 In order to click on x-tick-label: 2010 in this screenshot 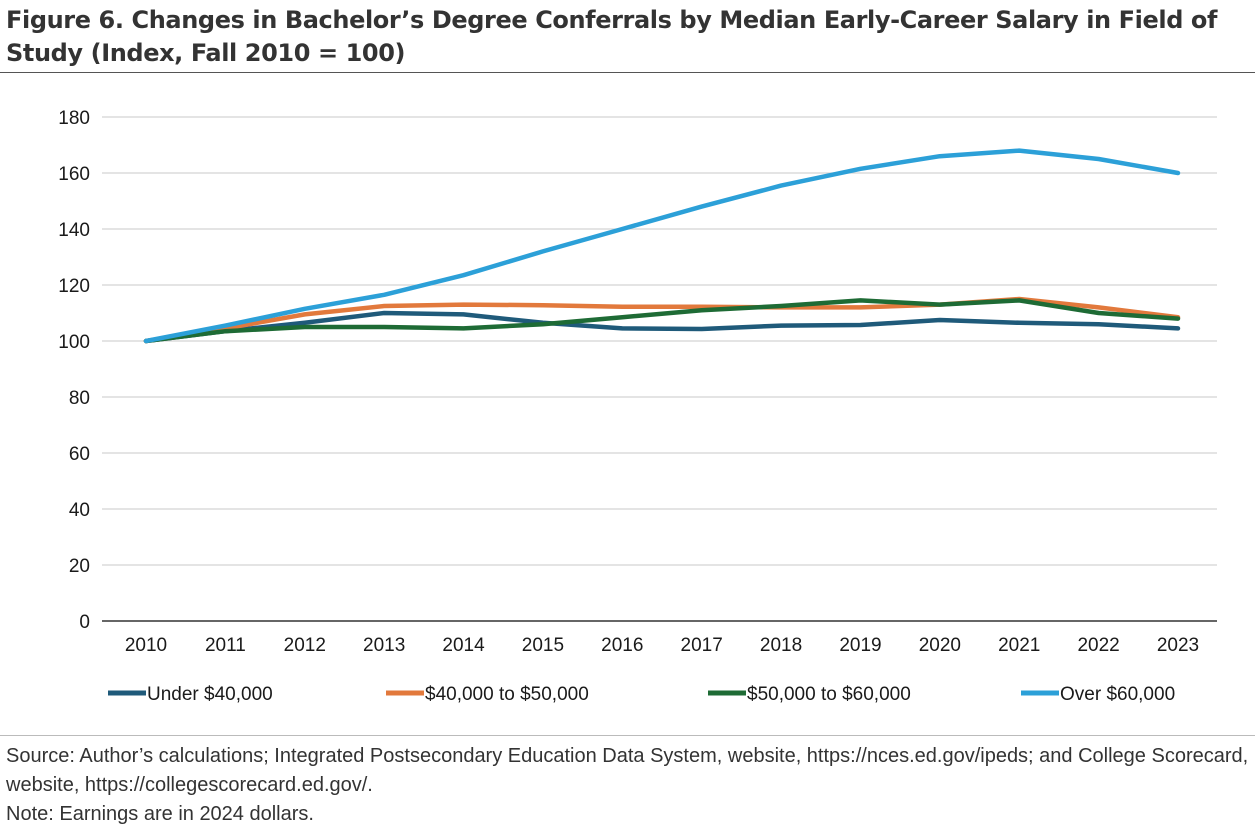, I will do `click(146, 645)`.